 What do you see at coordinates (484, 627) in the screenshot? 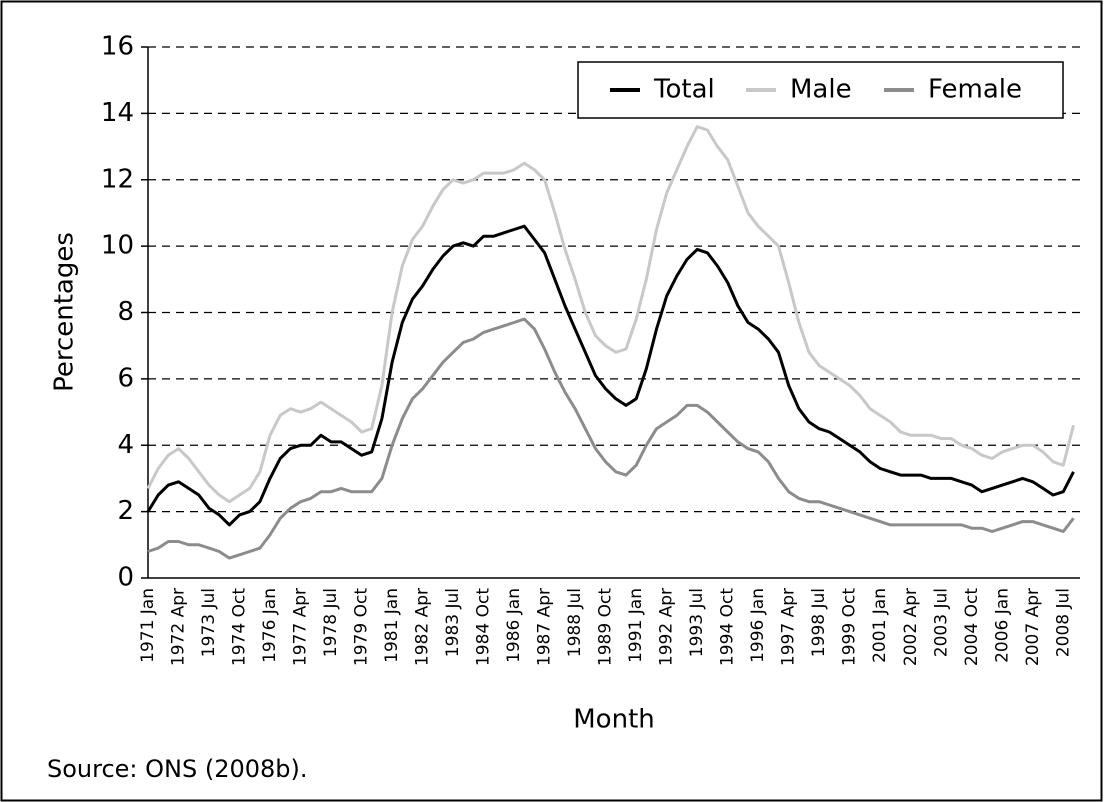
I see `x-tick-label: 1984 Oct` at bounding box center [484, 627].